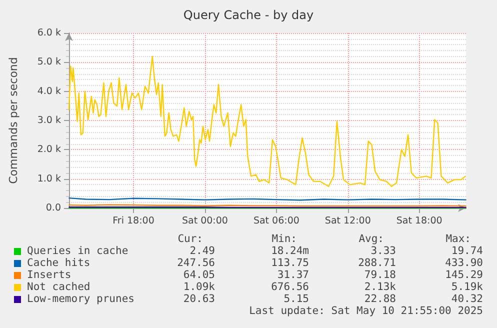 The height and width of the screenshot is (328, 497). Describe the element at coordinates (49, 120) in the screenshot. I see `y-tick-label: 3.0 k` at that location.